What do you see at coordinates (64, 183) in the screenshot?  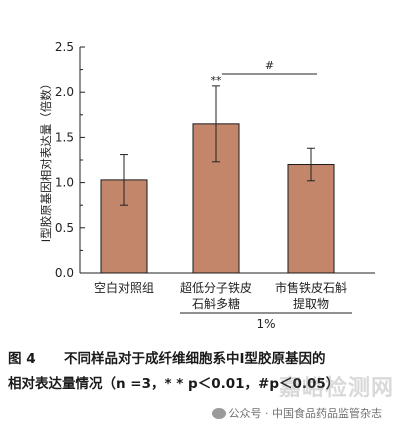 I see `y-tick-label: 1.0` at bounding box center [64, 183].